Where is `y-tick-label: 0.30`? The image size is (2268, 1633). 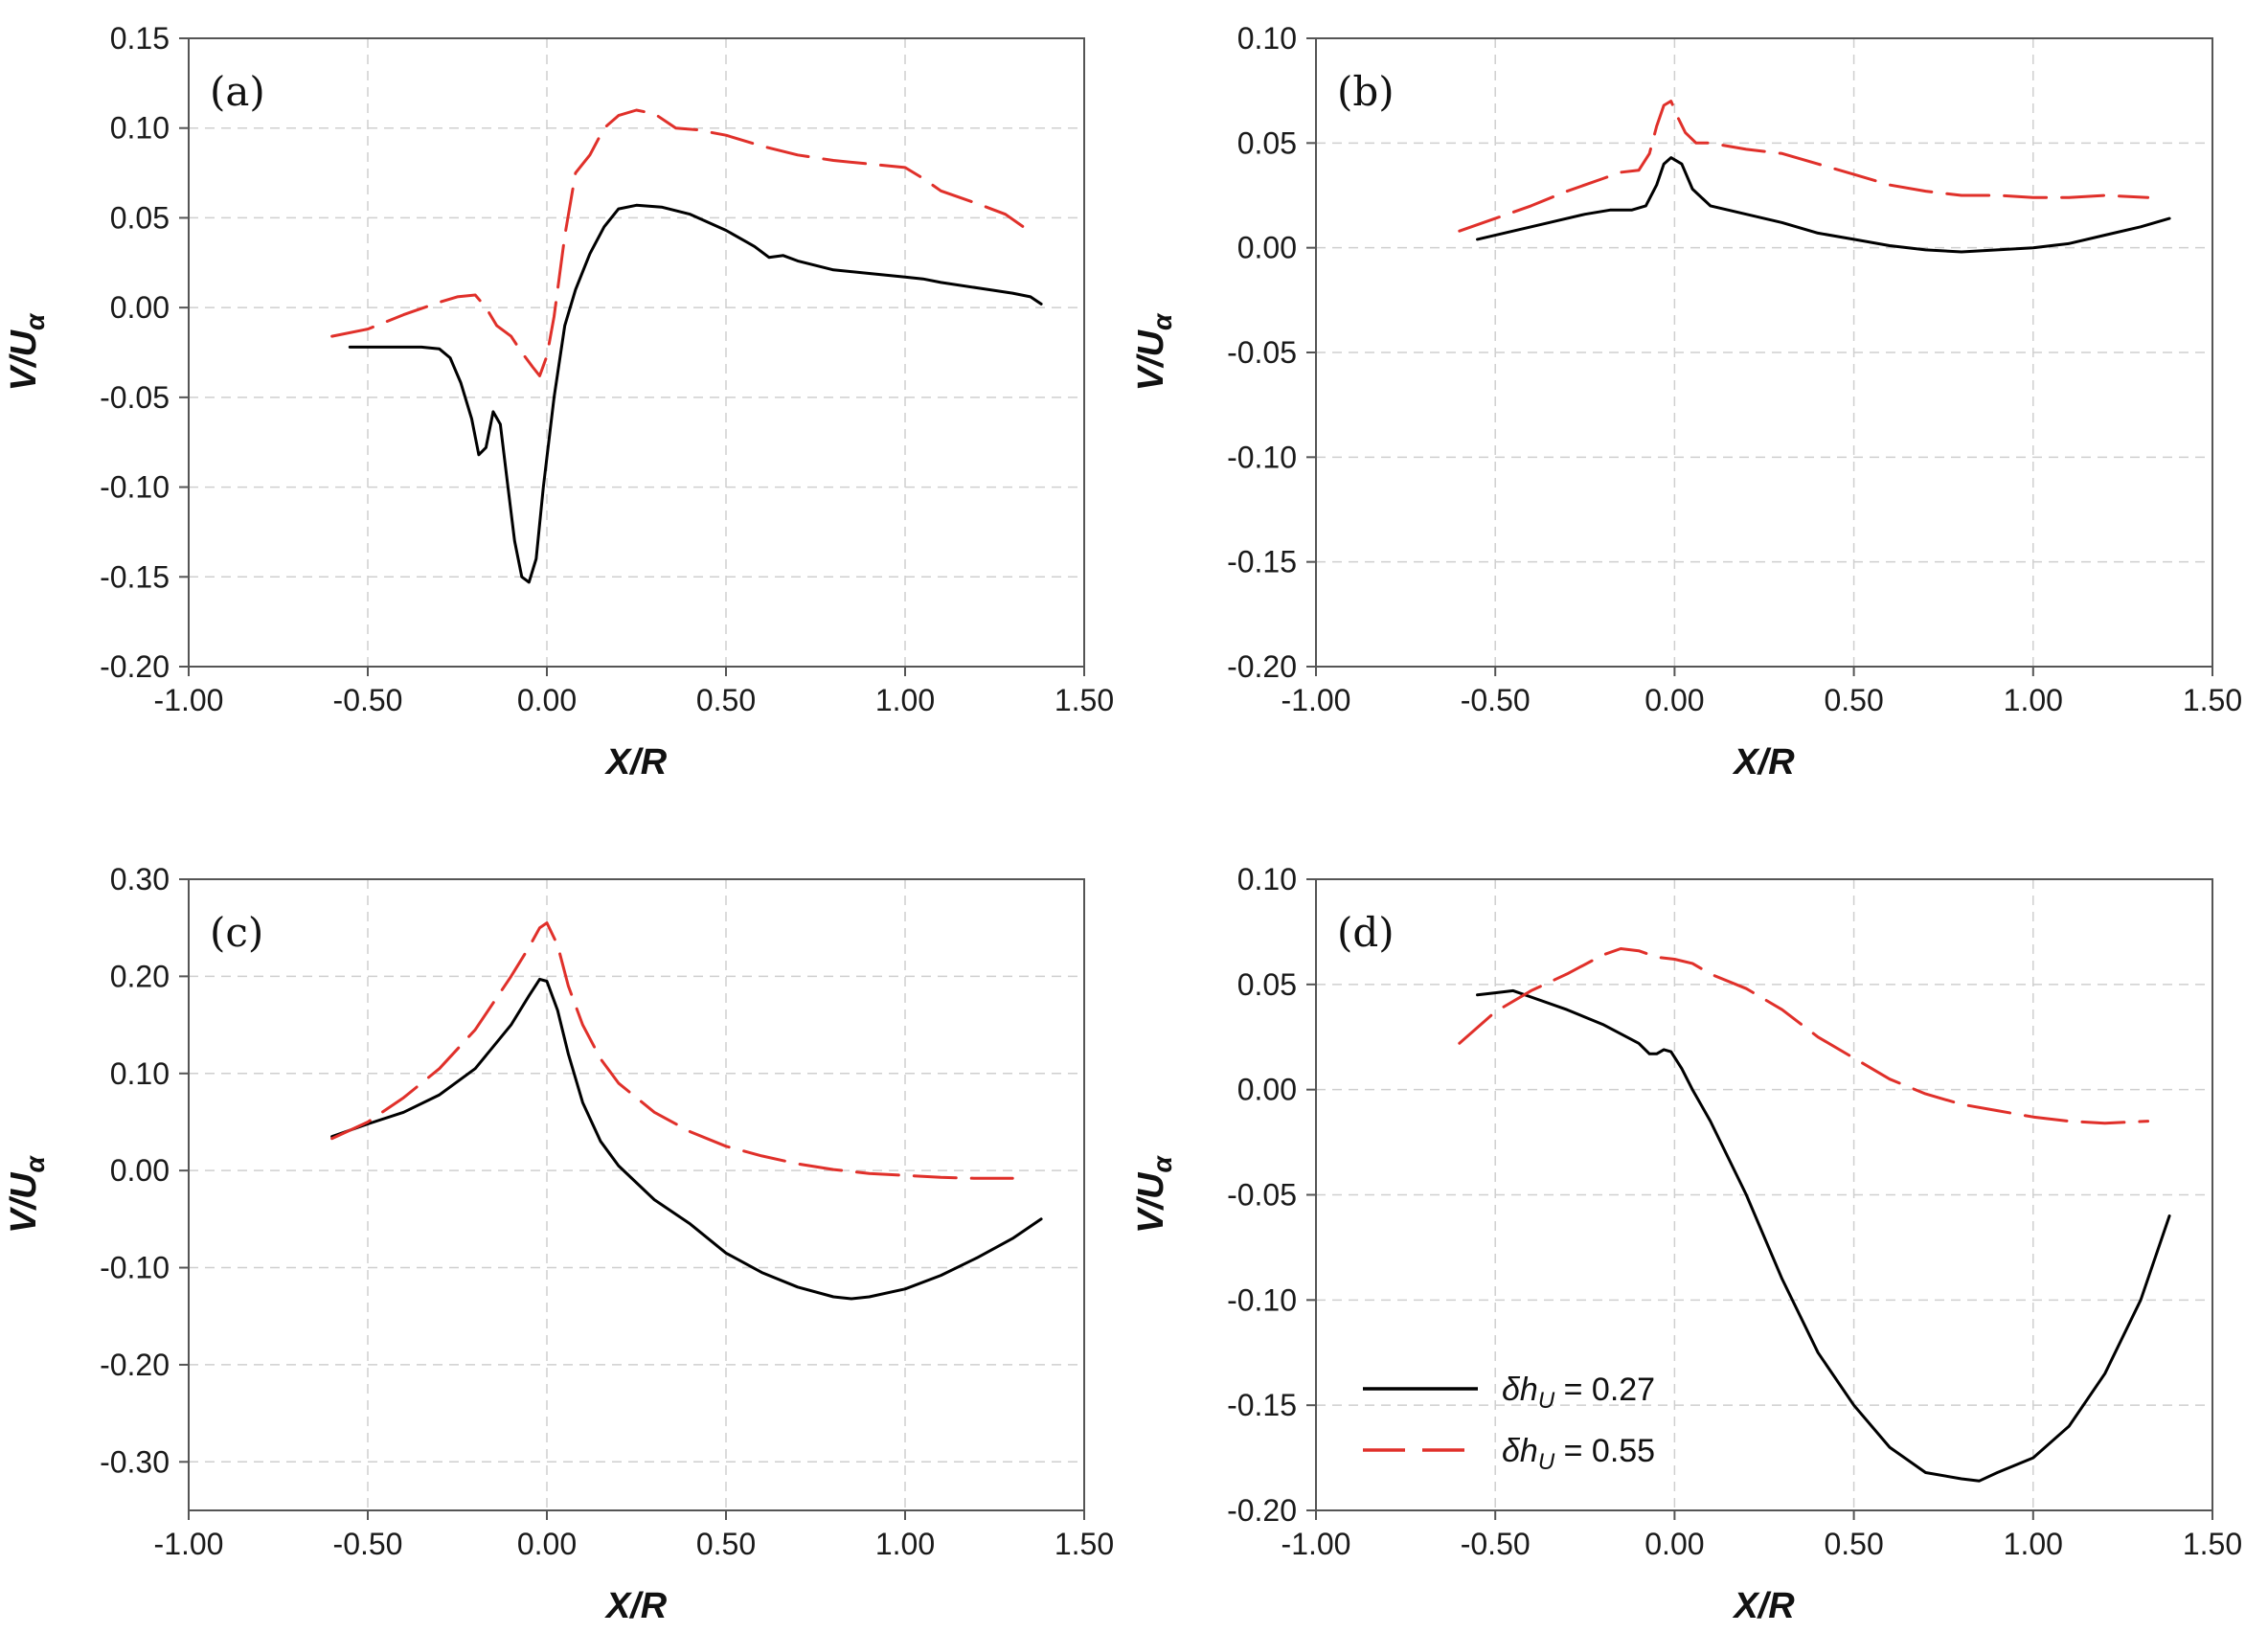
y-tick-label: 0.30 is located at coordinates (140, 879).